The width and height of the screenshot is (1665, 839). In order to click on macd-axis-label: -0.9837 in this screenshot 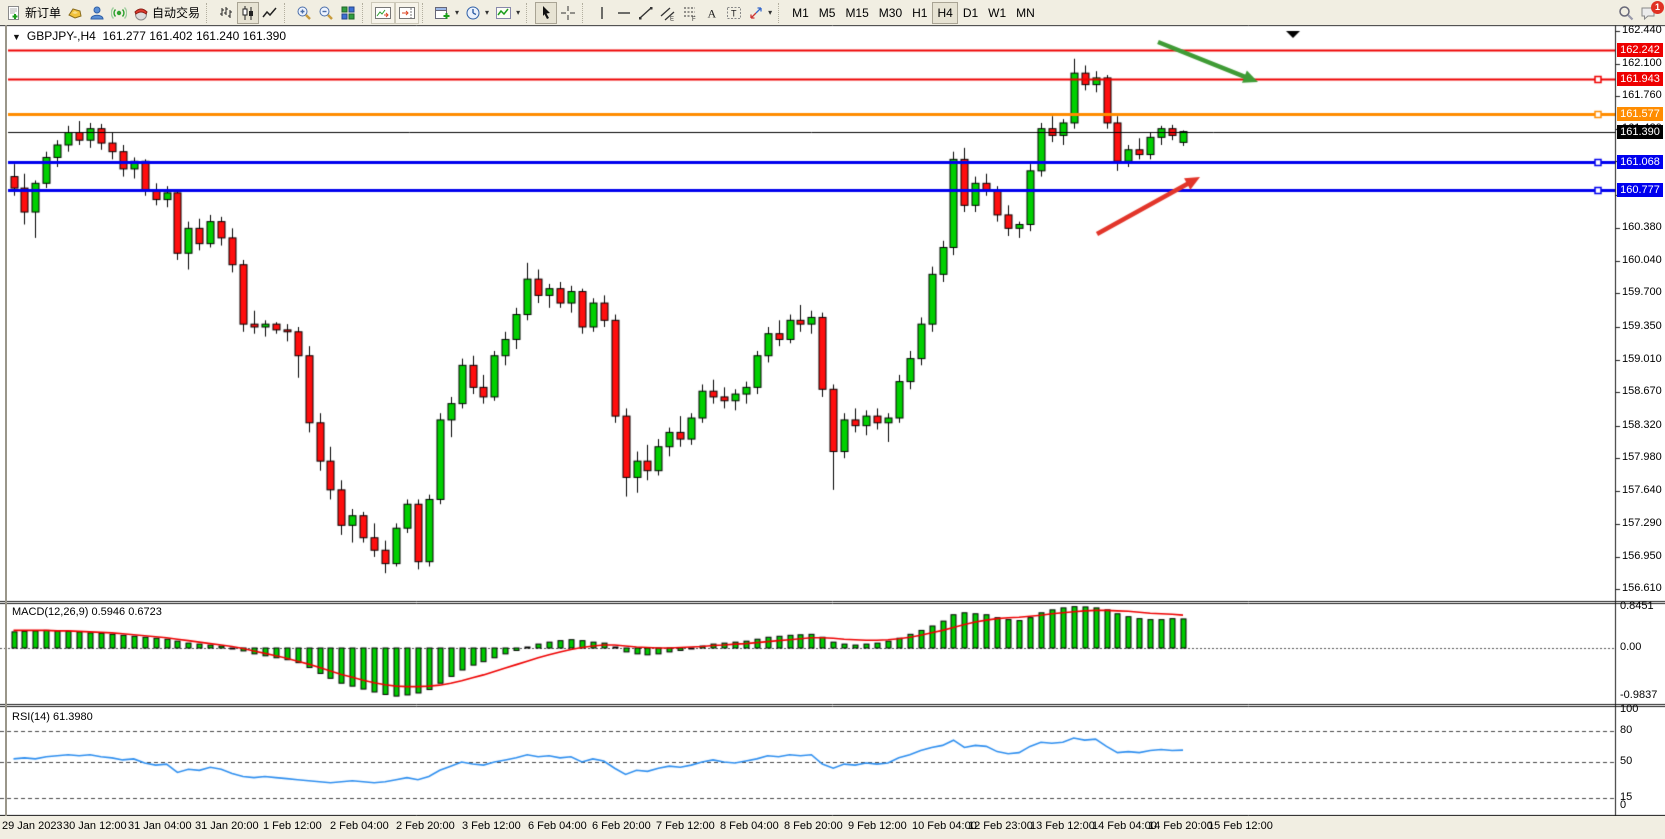, I will do `click(1639, 695)`.